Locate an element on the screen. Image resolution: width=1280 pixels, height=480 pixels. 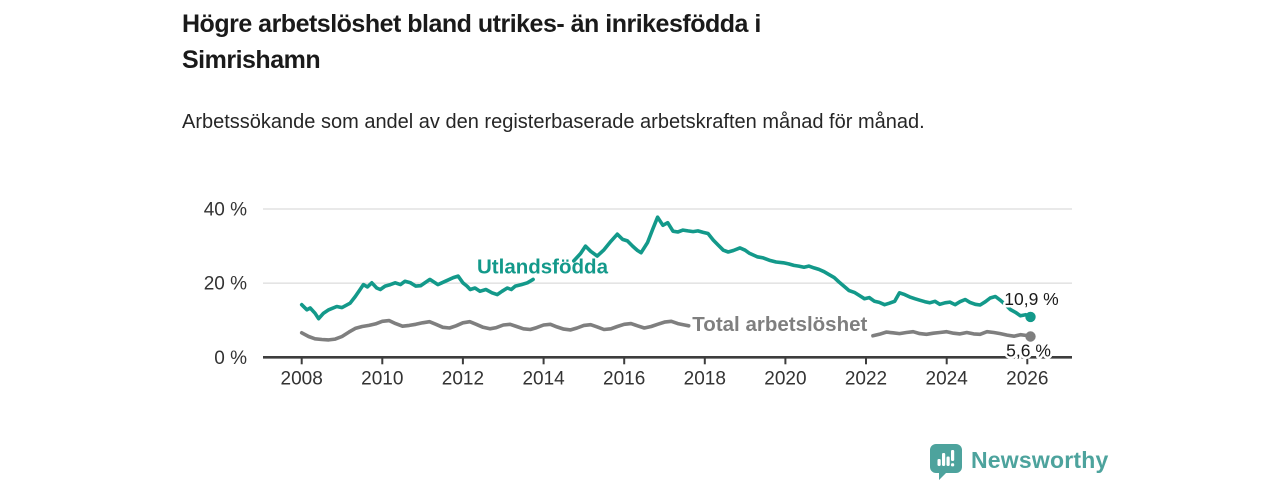
y-axis-labels: 0 % 20 % 40 % is located at coordinates (225, 284).